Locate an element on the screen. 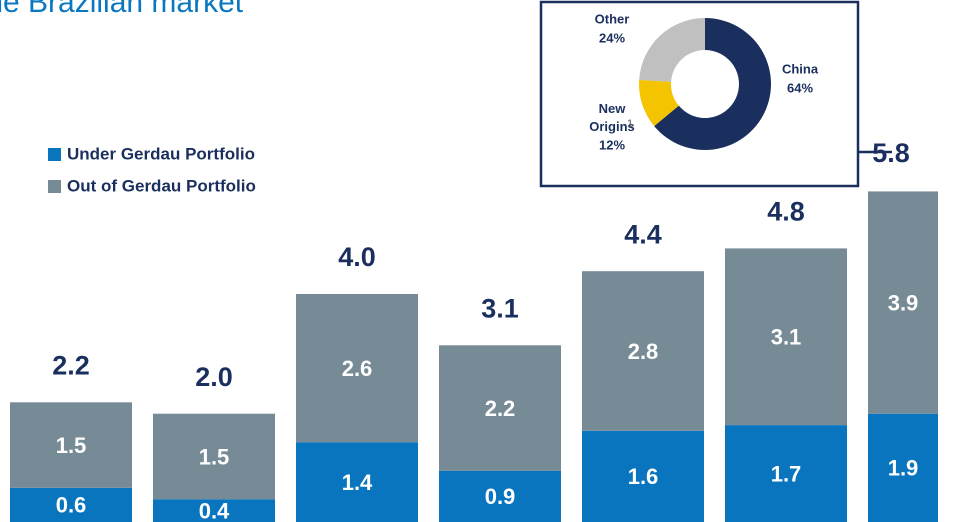 This screenshot has height=522, width=958. total-label: 5.8 is located at coordinates (891, 153).